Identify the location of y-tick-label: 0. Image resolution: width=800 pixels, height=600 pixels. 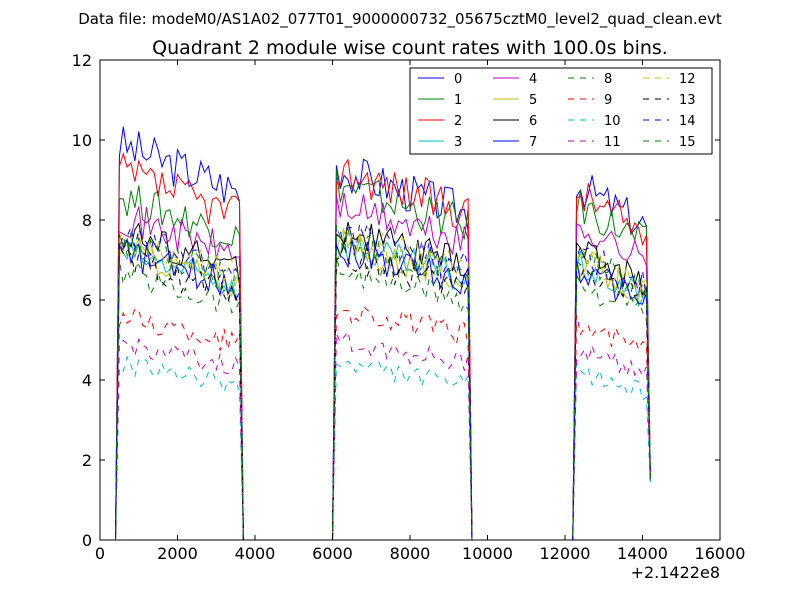
(87, 540).